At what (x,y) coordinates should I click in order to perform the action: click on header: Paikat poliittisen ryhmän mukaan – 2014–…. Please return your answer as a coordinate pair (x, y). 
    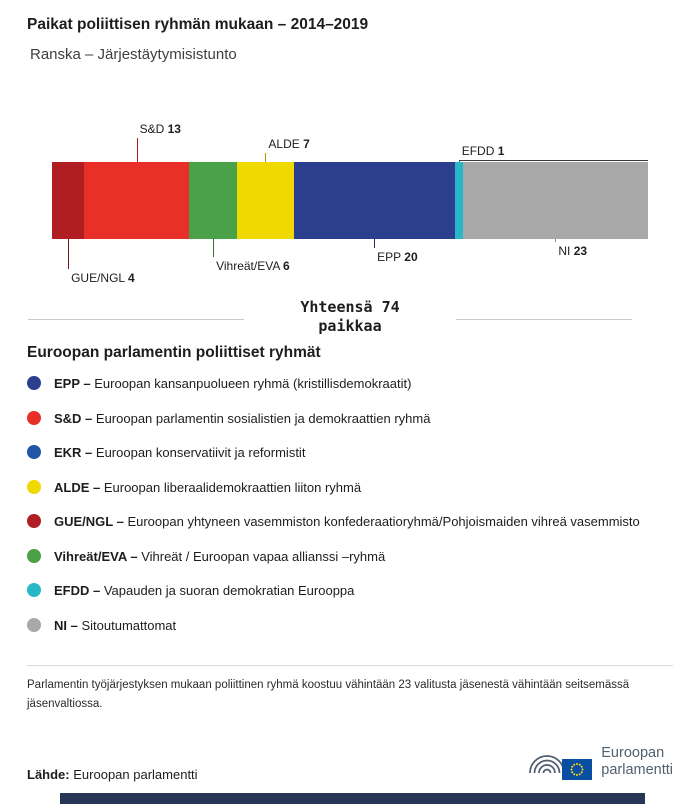
    Looking at the image, I should click on (350, 31).